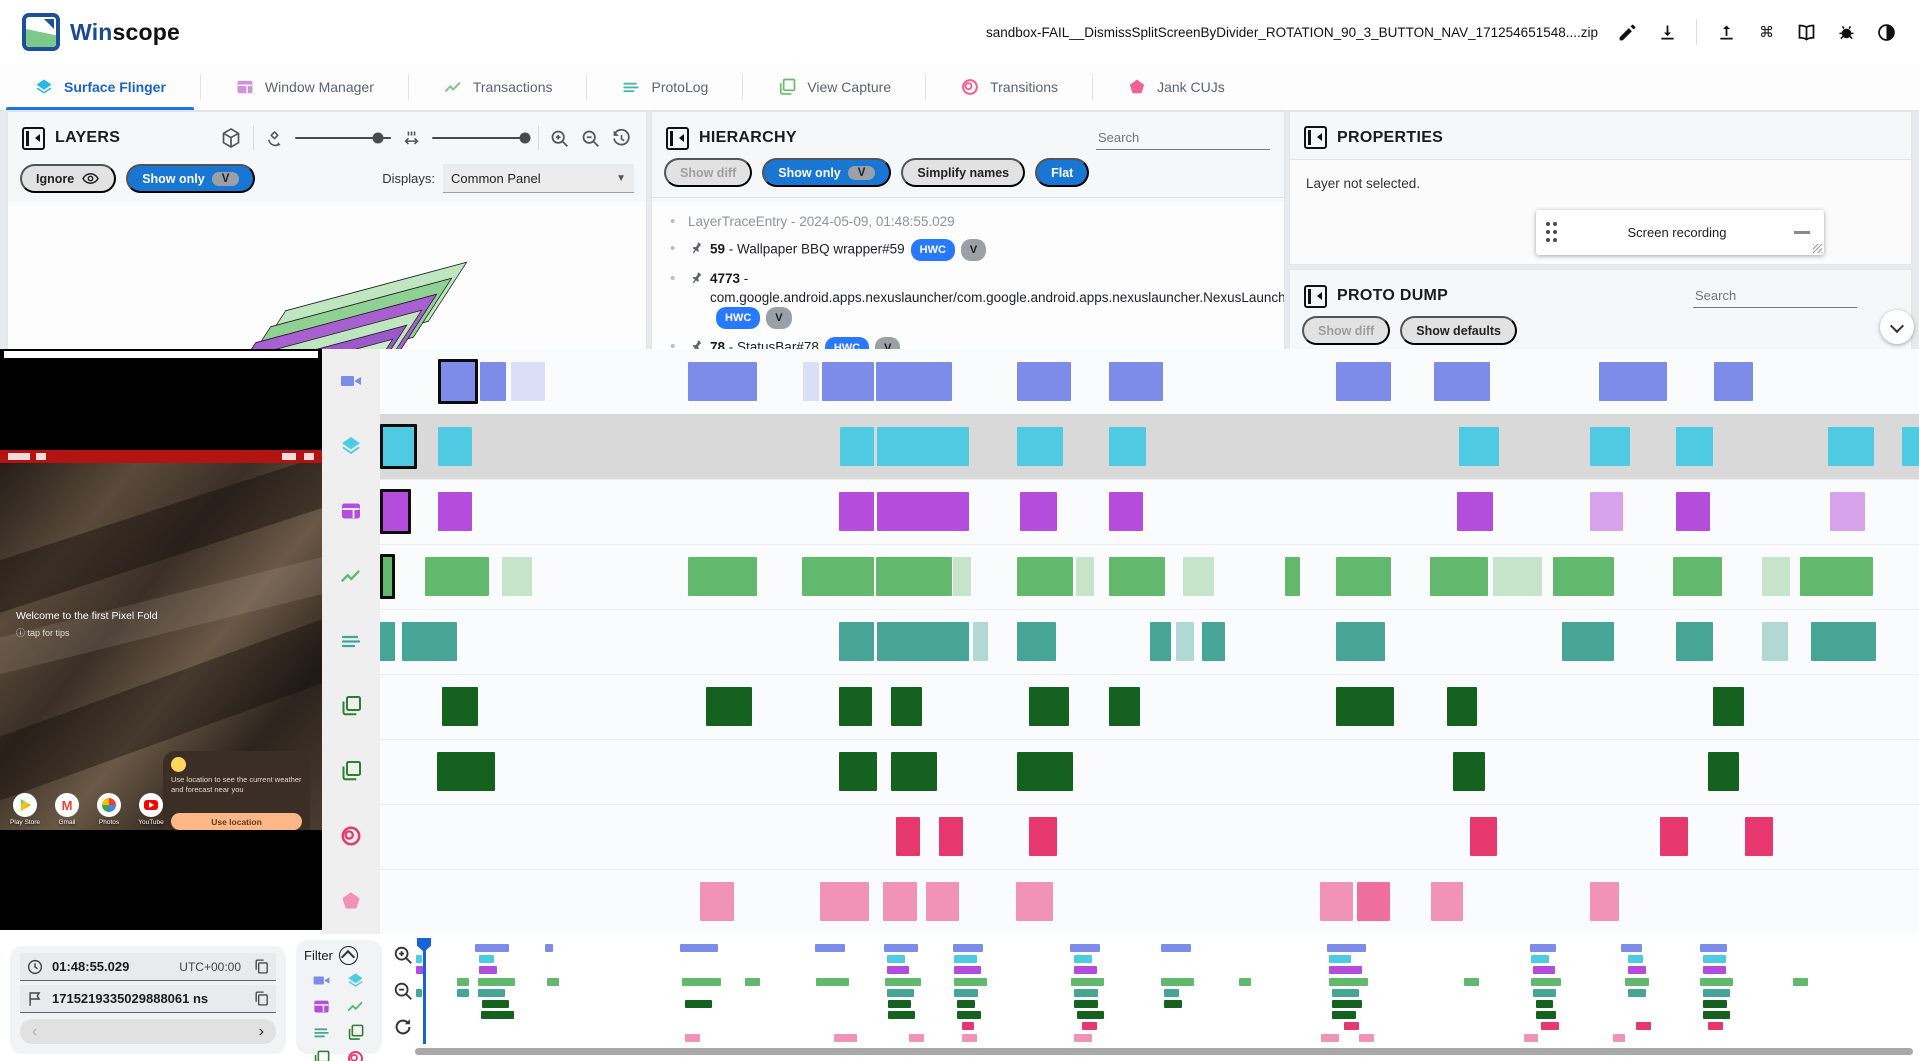 This screenshot has width=1919, height=1061. What do you see at coordinates (403, 1027) in the screenshot?
I see `reset-zoom-icon` at bounding box center [403, 1027].